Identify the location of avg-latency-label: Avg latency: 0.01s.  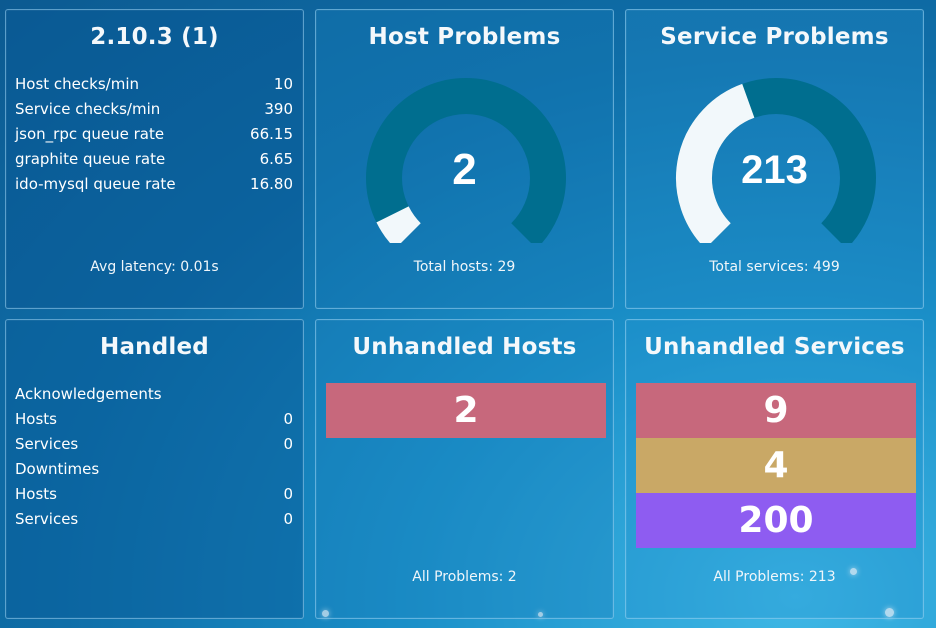
(154, 267).